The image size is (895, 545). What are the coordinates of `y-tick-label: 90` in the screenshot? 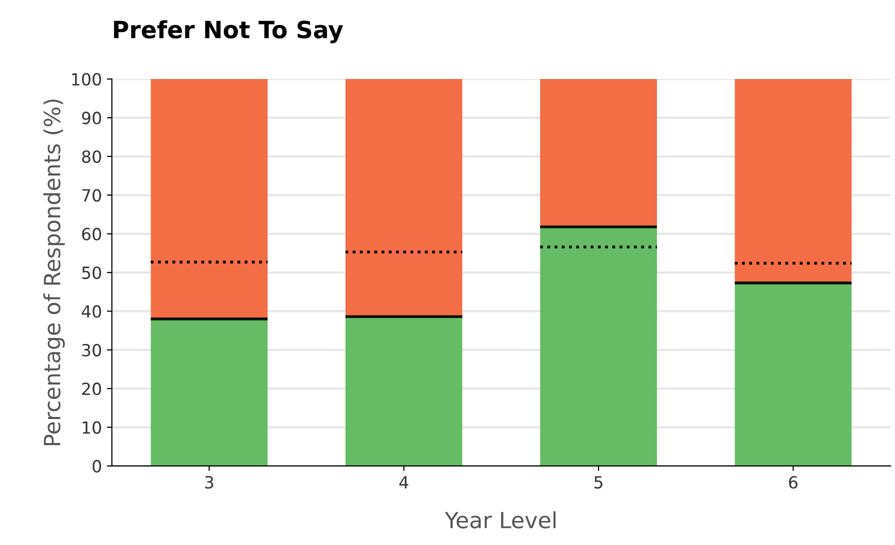 It's located at (92, 118).